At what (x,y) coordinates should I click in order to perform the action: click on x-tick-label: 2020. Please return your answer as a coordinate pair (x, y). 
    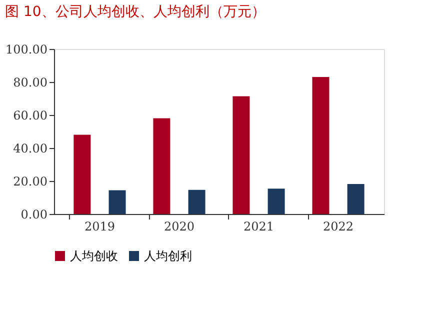
    Looking at the image, I should click on (179, 227).